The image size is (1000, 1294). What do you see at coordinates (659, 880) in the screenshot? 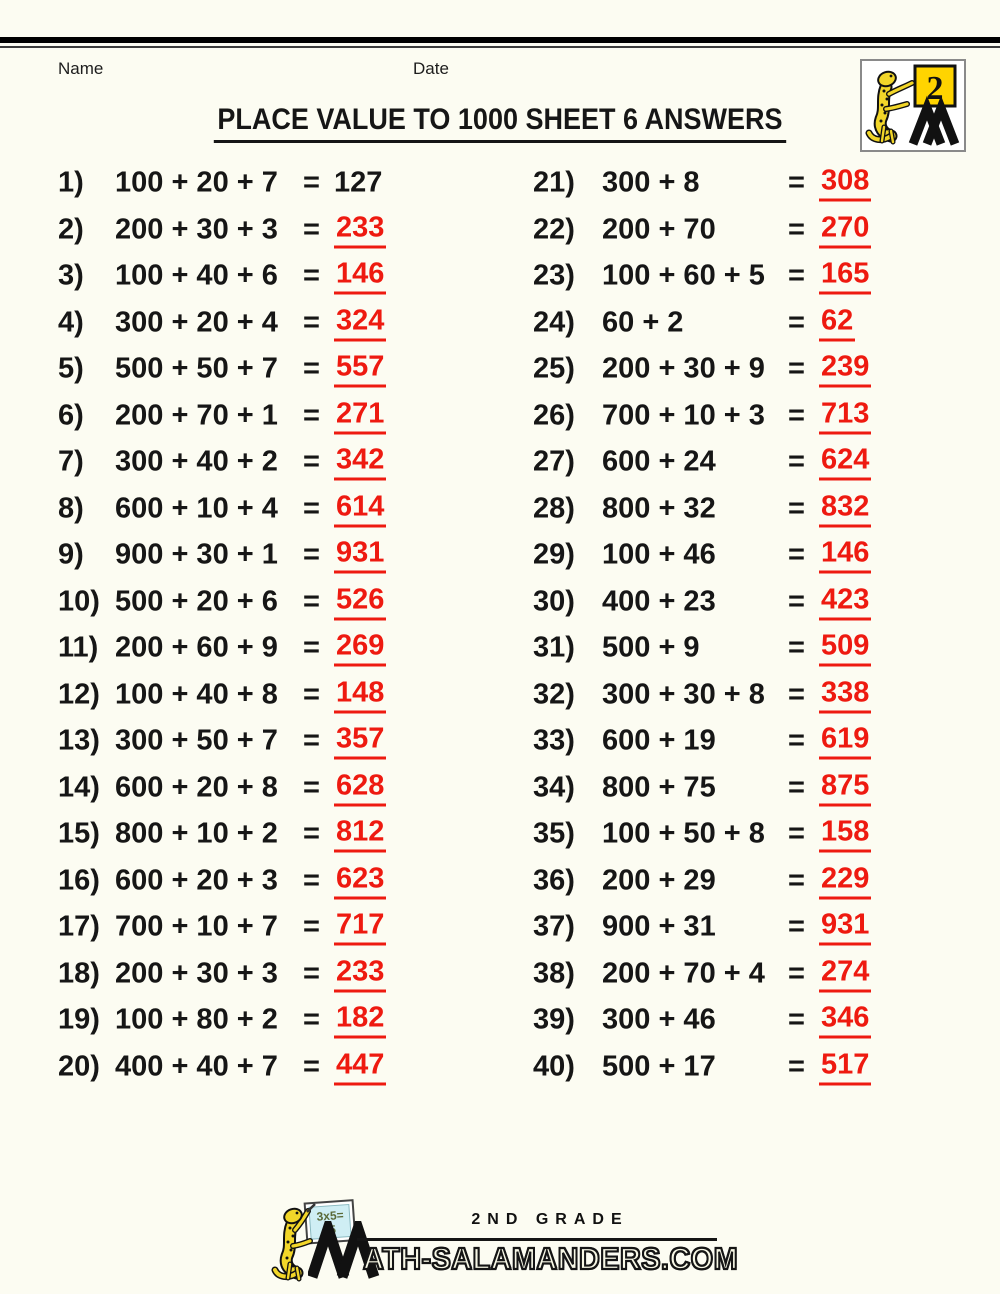
I see `problem-expression: 200 + 29` at bounding box center [659, 880].